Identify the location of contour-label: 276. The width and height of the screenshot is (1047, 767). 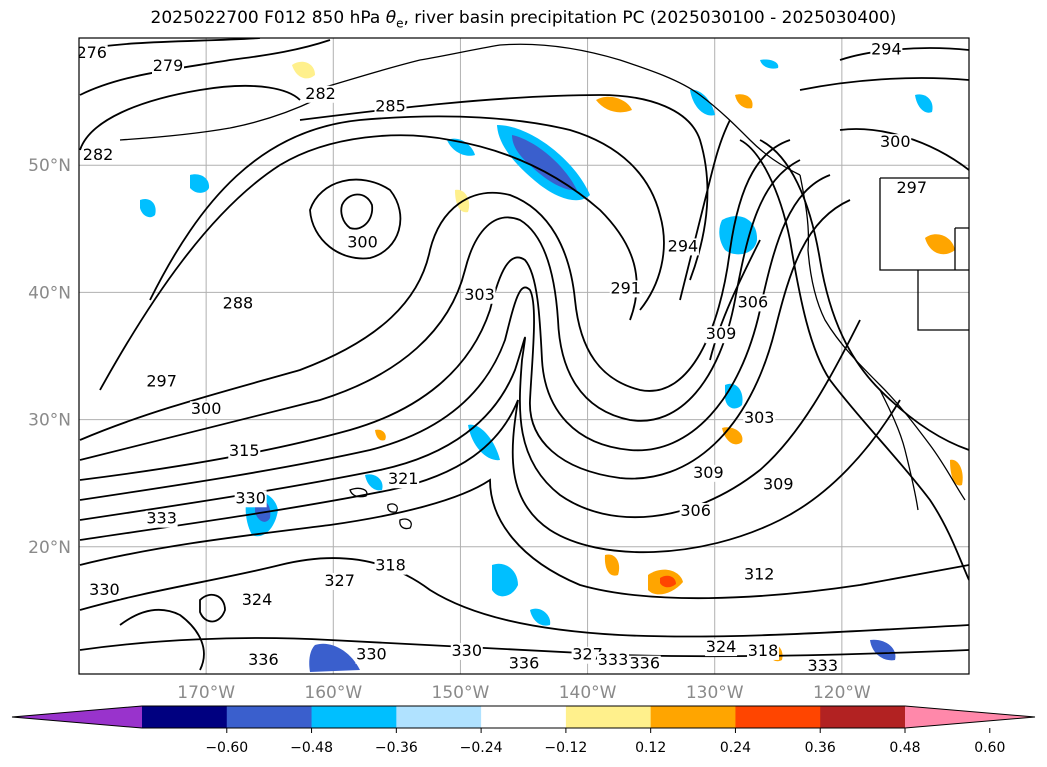
(91, 52).